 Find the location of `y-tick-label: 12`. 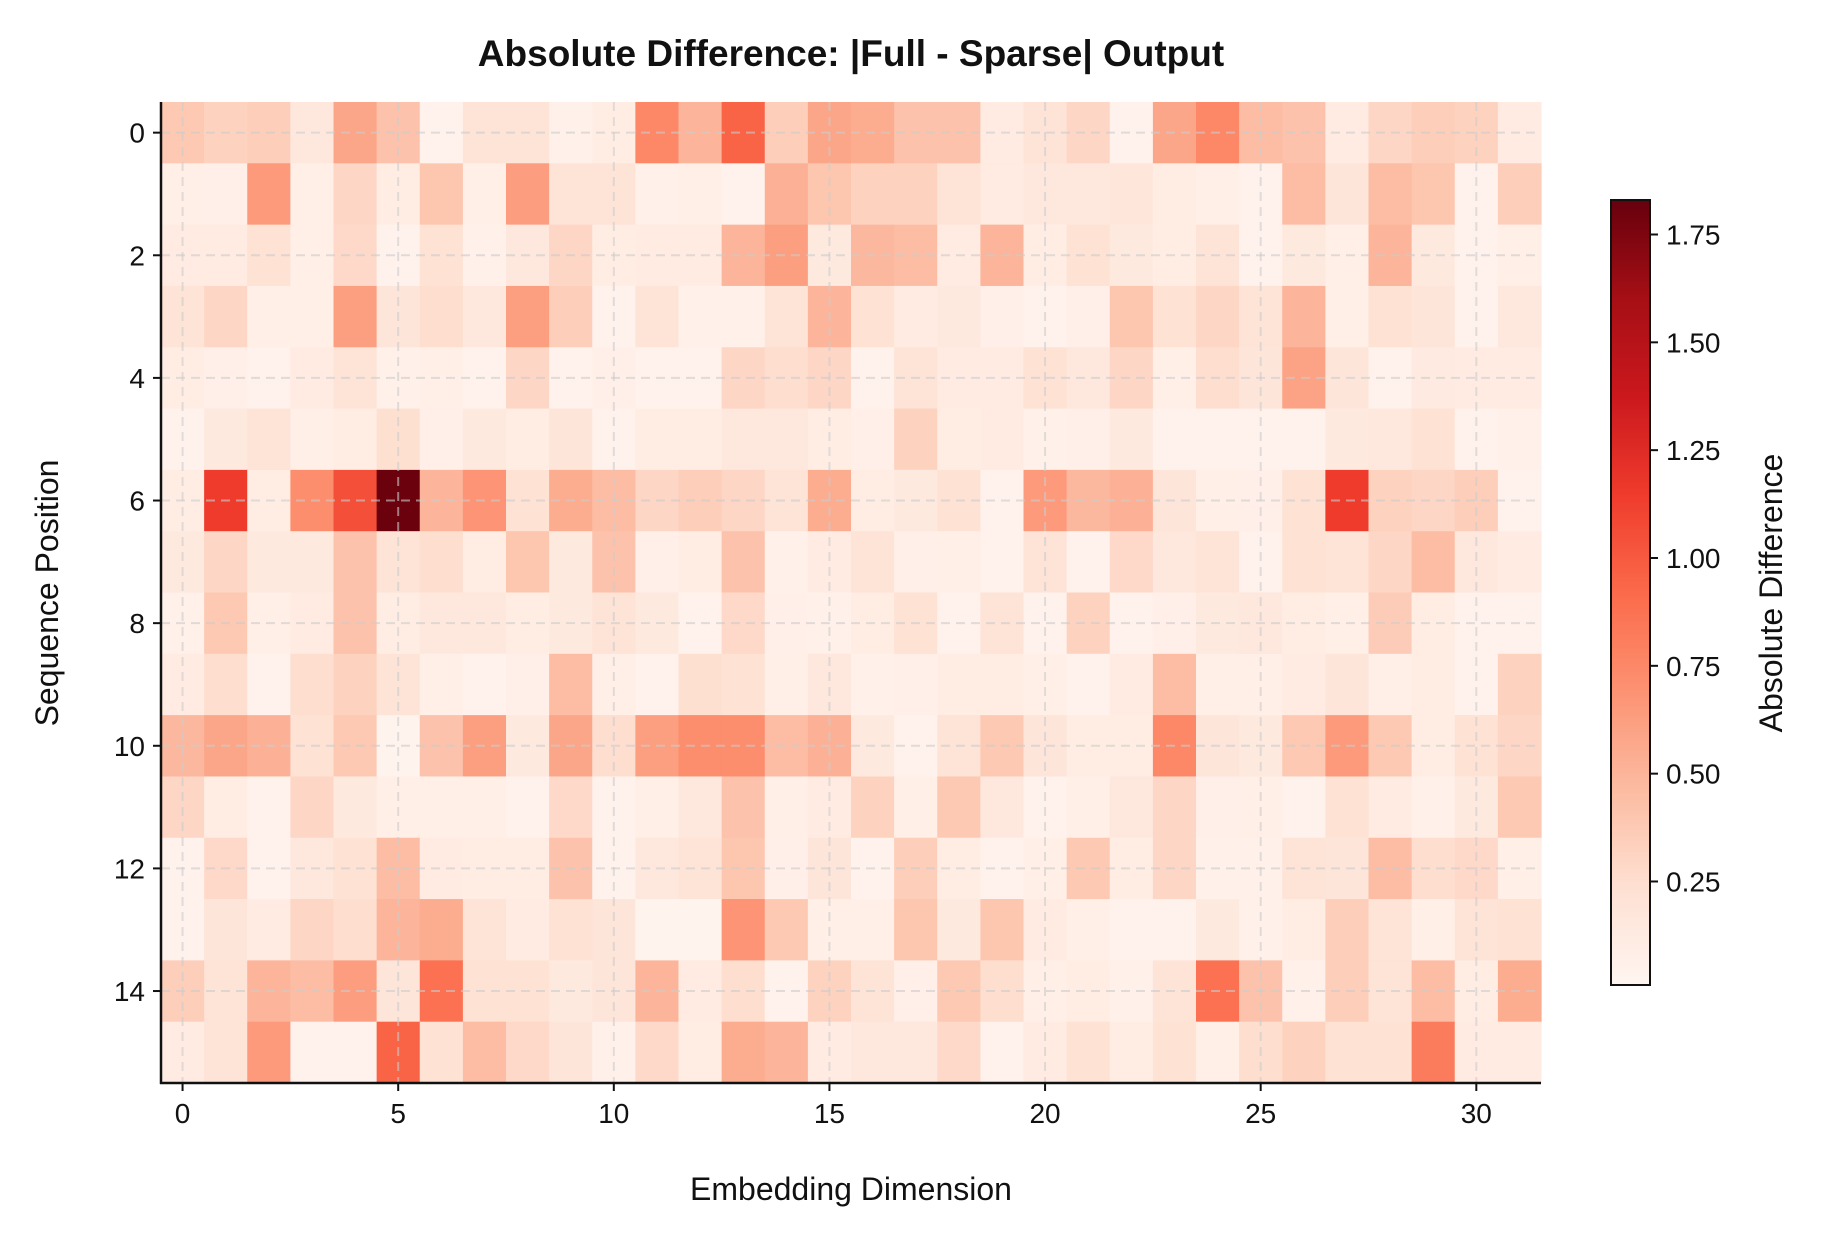

y-tick-label: 12 is located at coordinates (129, 868).